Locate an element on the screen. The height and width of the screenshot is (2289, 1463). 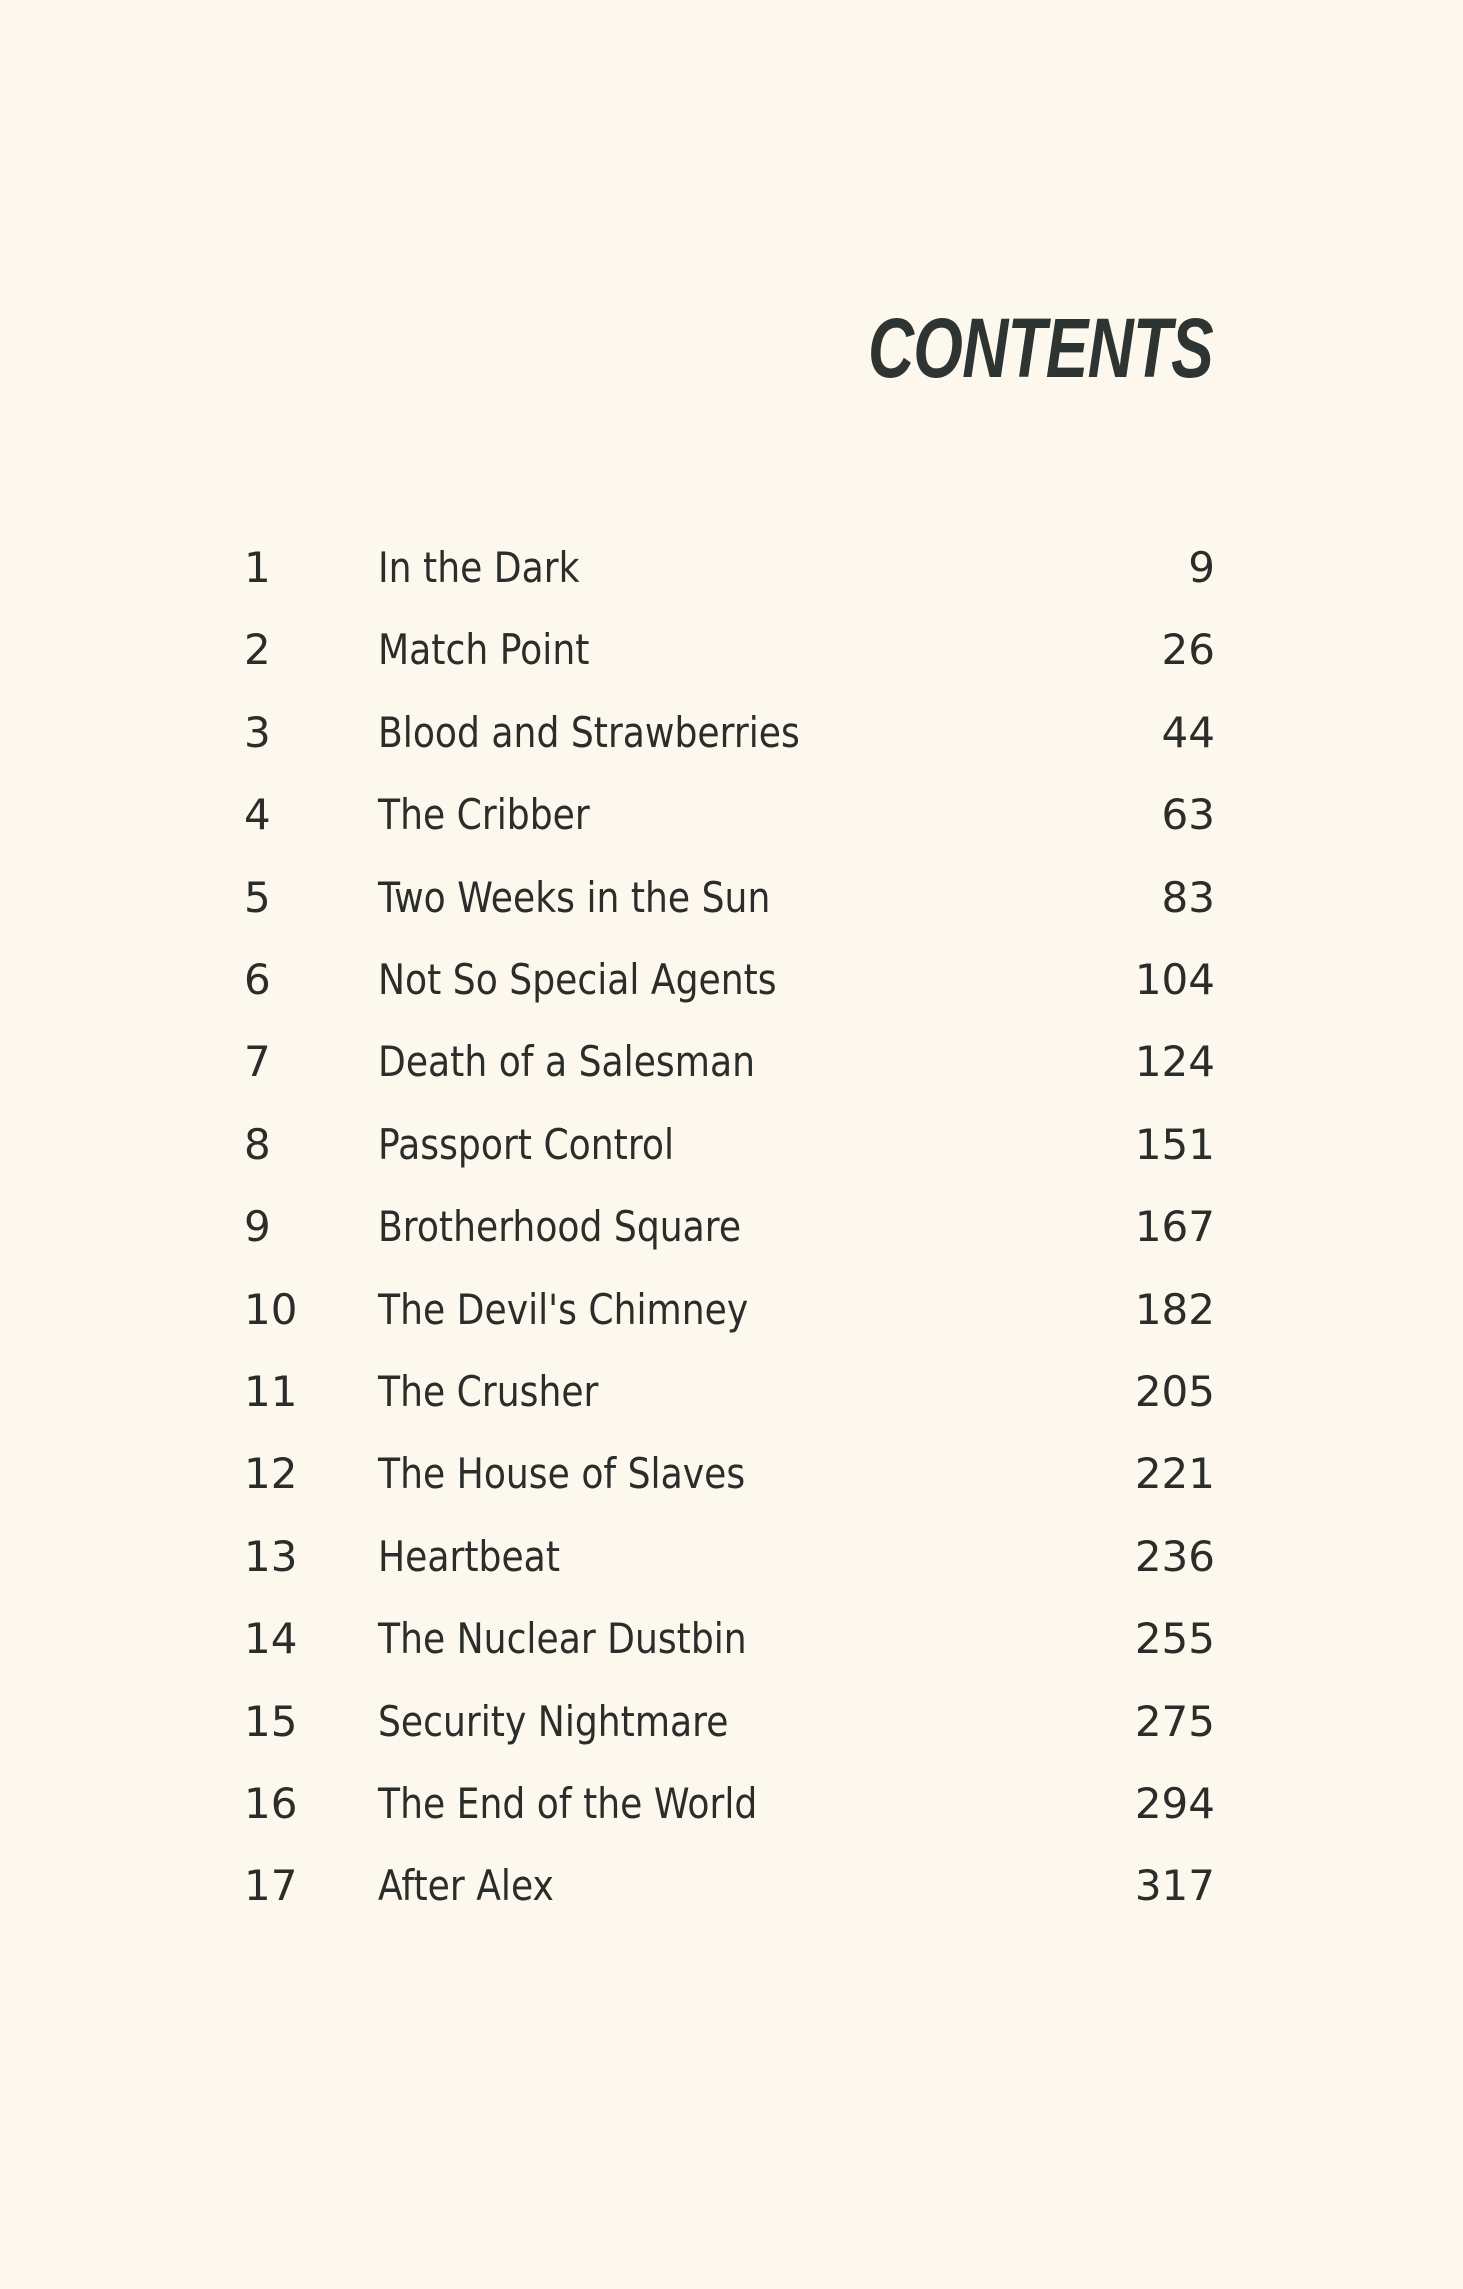
toc-entry: 15 Security Nightmare 275 is located at coordinates (731, 1722).